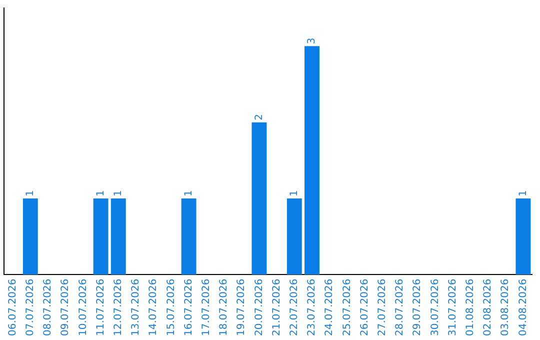 The height and width of the screenshot is (340, 540). What do you see at coordinates (259, 307) in the screenshot?
I see `x-tick-label: 20.07.2026` at bounding box center [259, 307].